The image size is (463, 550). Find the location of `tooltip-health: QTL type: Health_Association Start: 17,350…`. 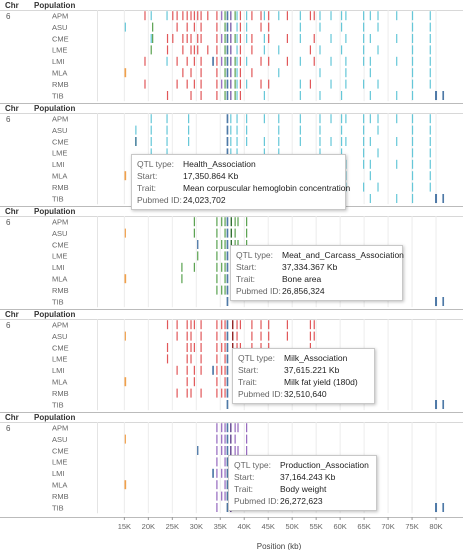

tooltip-health: QTL type: Health_Association Start: 17,350… is located at coordinates (240, 182).